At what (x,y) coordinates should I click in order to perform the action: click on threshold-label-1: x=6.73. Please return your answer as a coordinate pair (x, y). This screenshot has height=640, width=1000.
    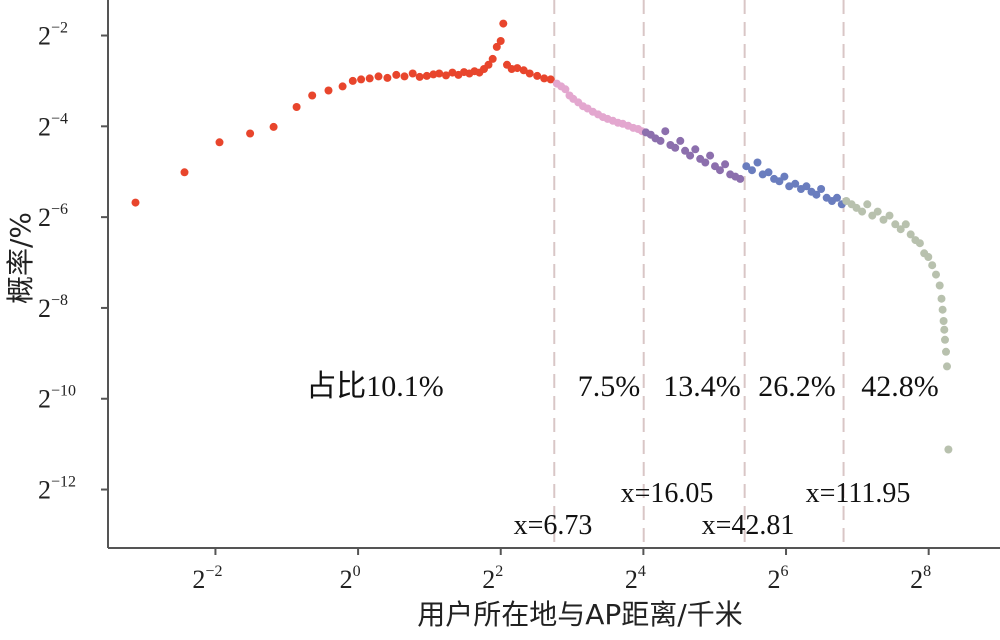
    Looking at the image, I should click on (553, 525).